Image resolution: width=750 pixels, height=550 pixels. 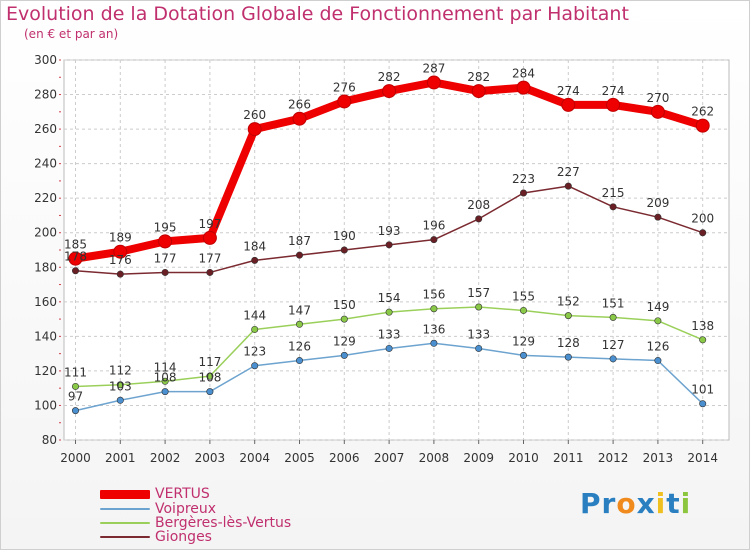 What do you see at coordinates (165, 458) in the screenshot?
I see `x-tick-label: 2002` at bounding box center [165, 458].